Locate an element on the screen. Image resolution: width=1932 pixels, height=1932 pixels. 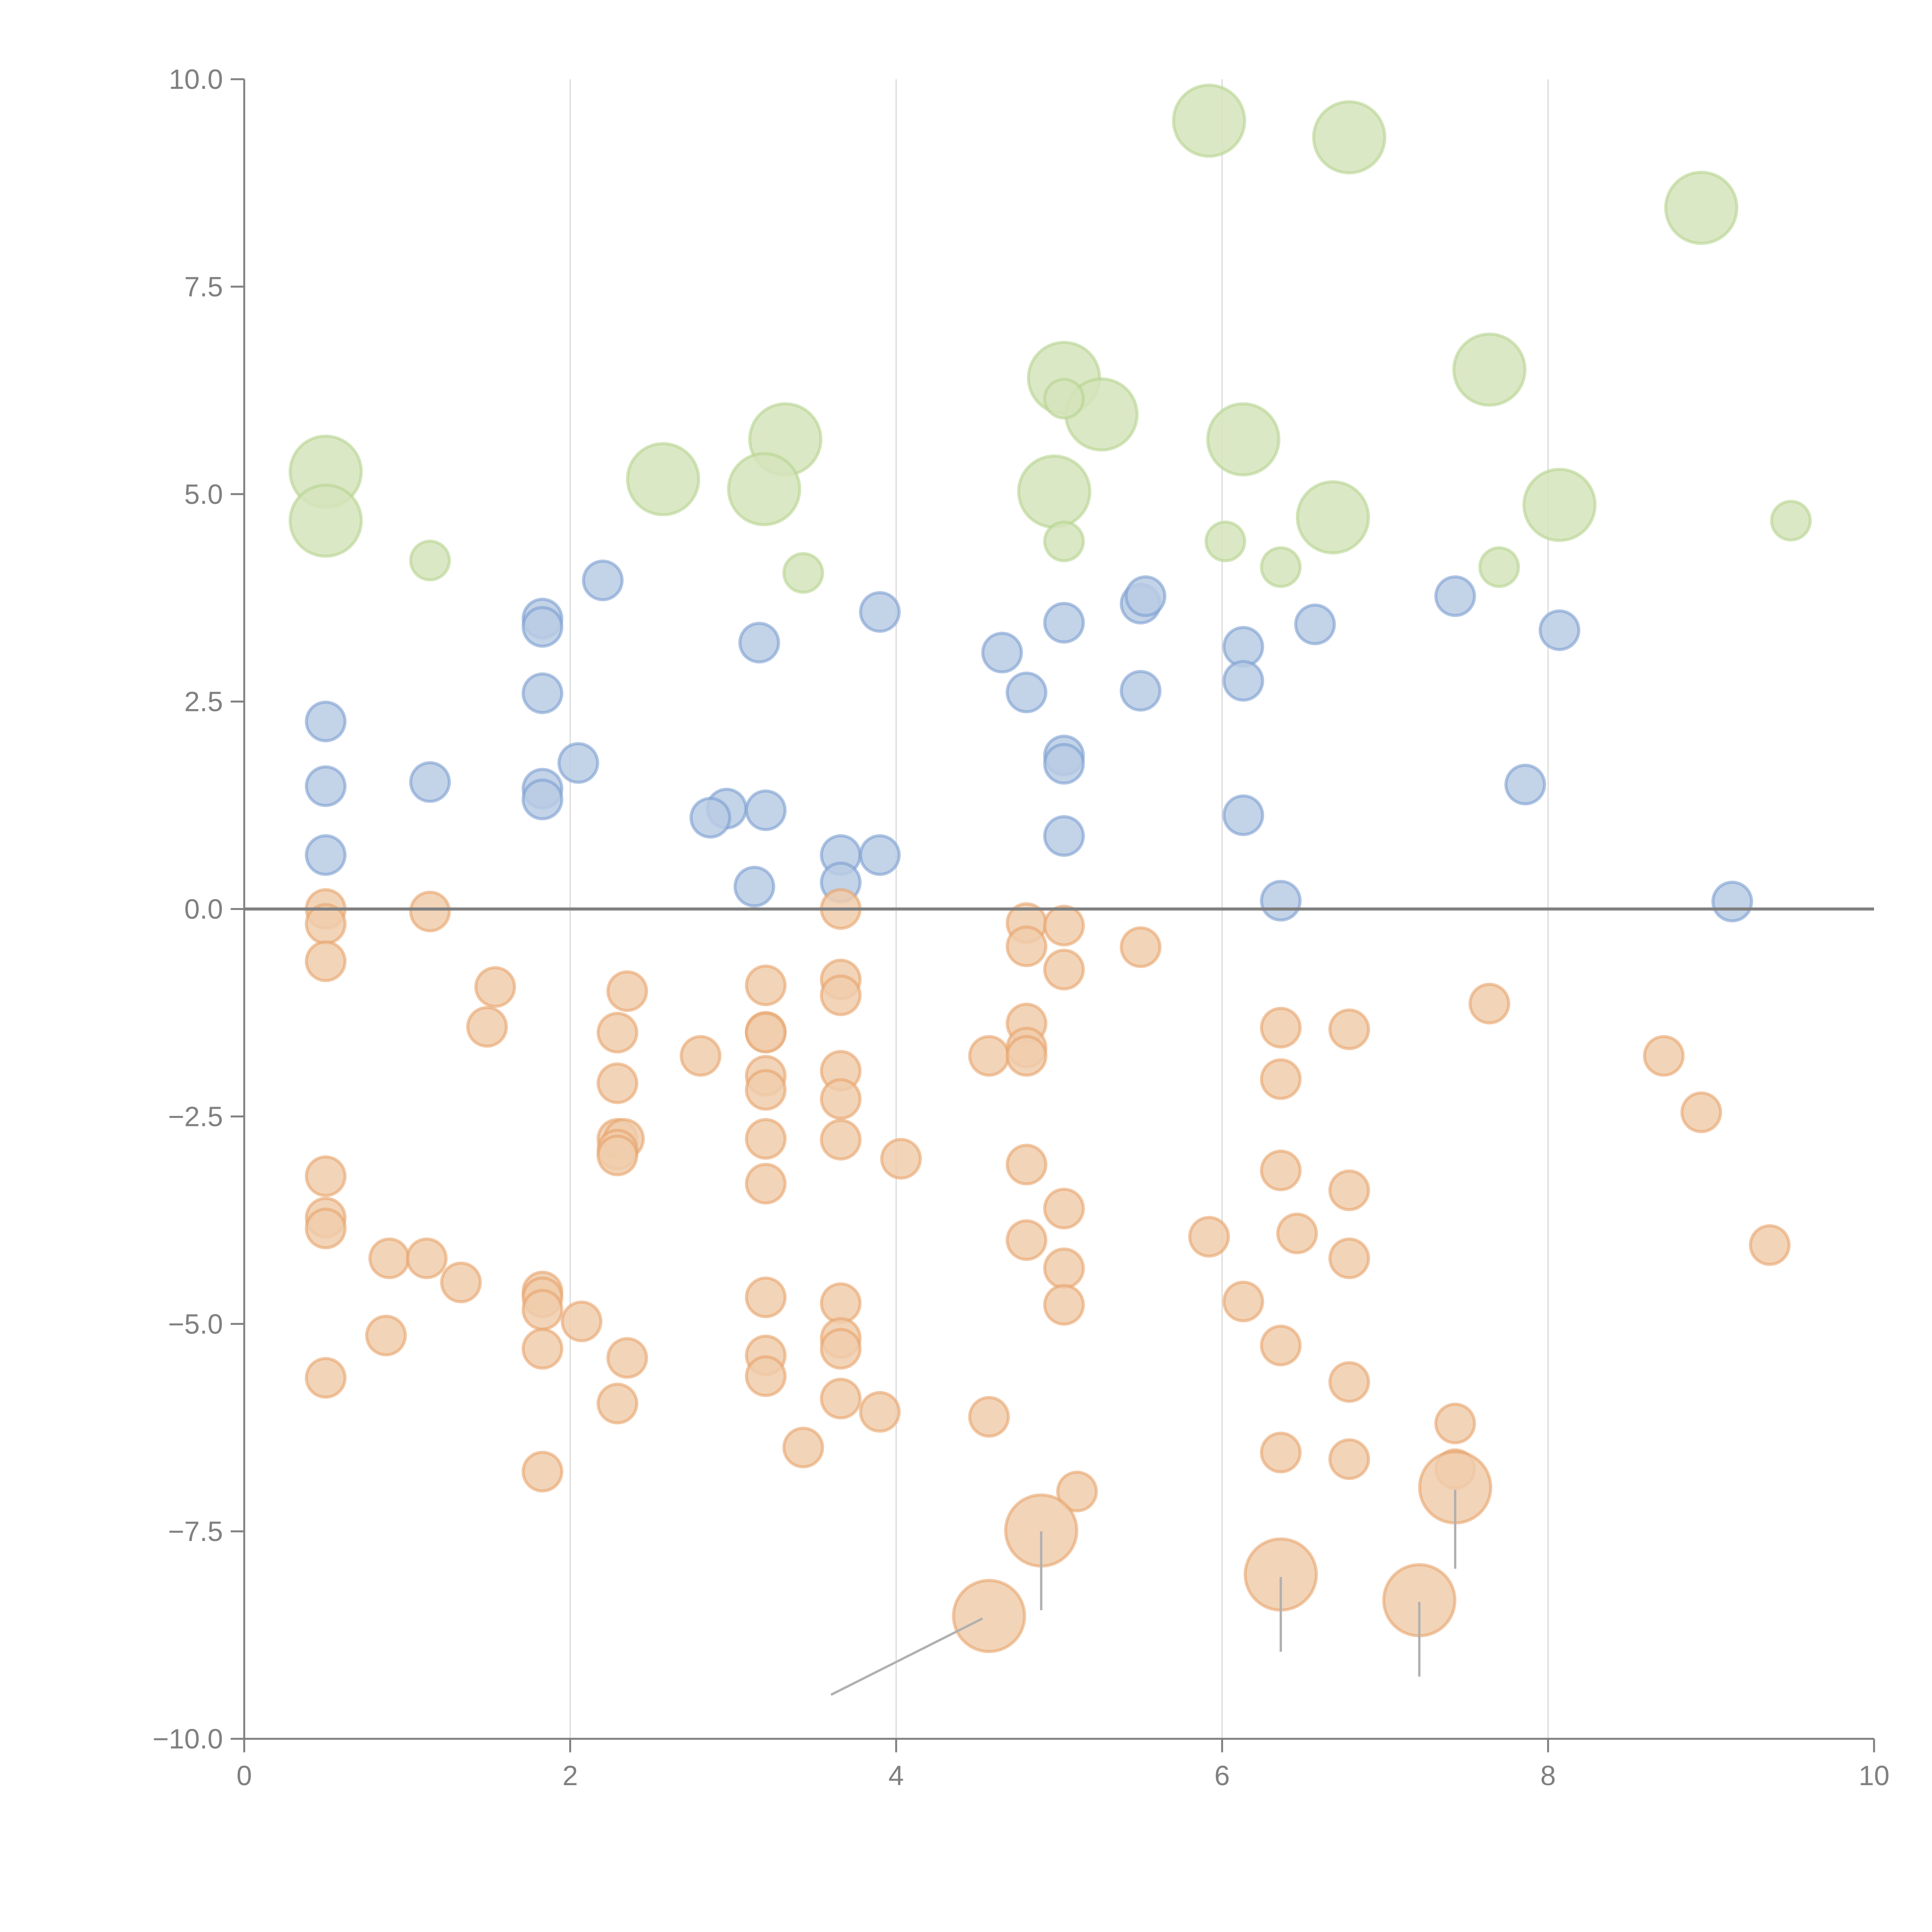
x-tick-label: 2 is located at coordinates (571, 1775).